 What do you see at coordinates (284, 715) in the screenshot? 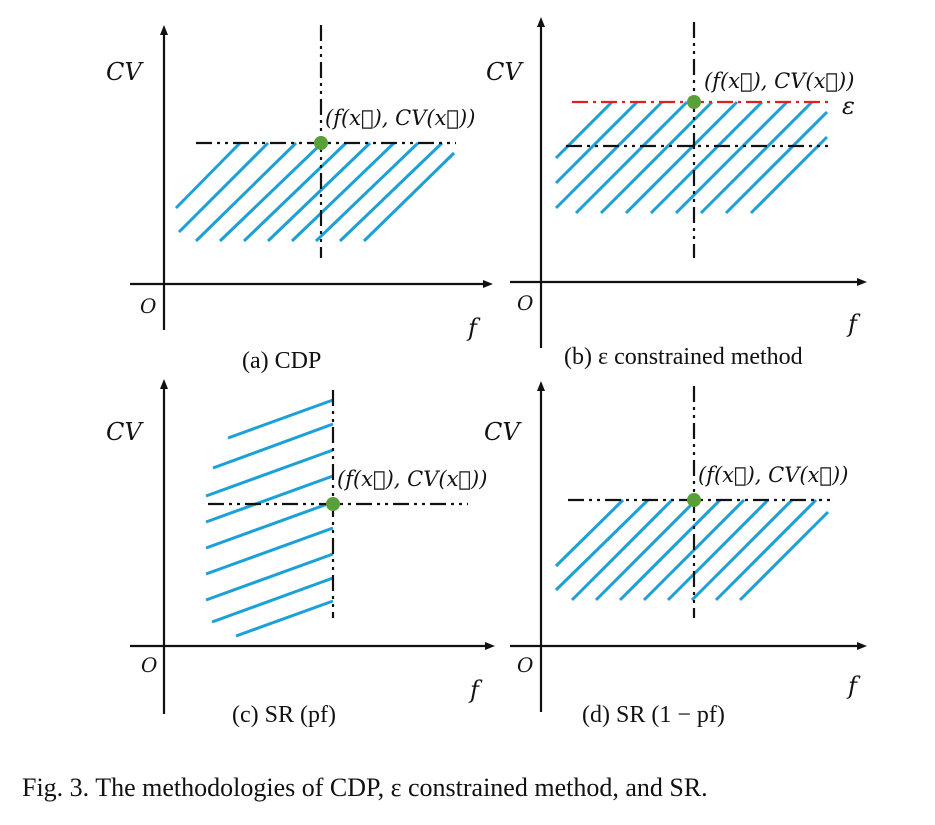
I see `panel-c-caption: (c) SR (pf)` at bounding box center [284, 715].